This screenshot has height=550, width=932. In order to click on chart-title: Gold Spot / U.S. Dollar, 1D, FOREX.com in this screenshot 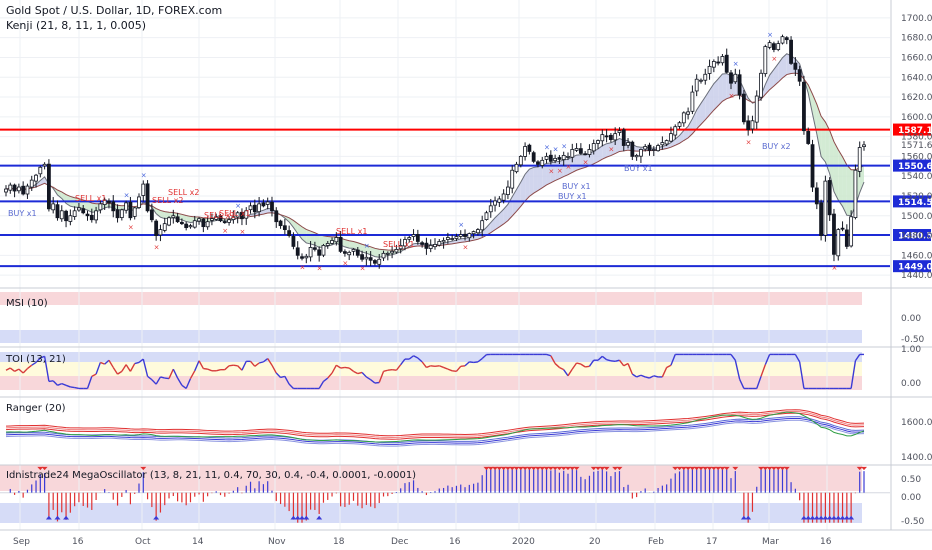, I will do `click(114, 10)`.